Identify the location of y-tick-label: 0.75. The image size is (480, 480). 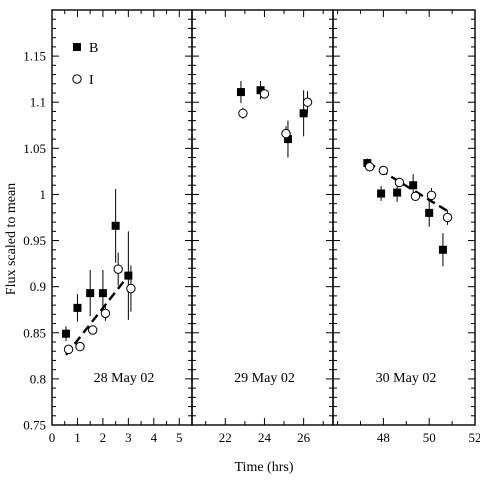
(34, 425).